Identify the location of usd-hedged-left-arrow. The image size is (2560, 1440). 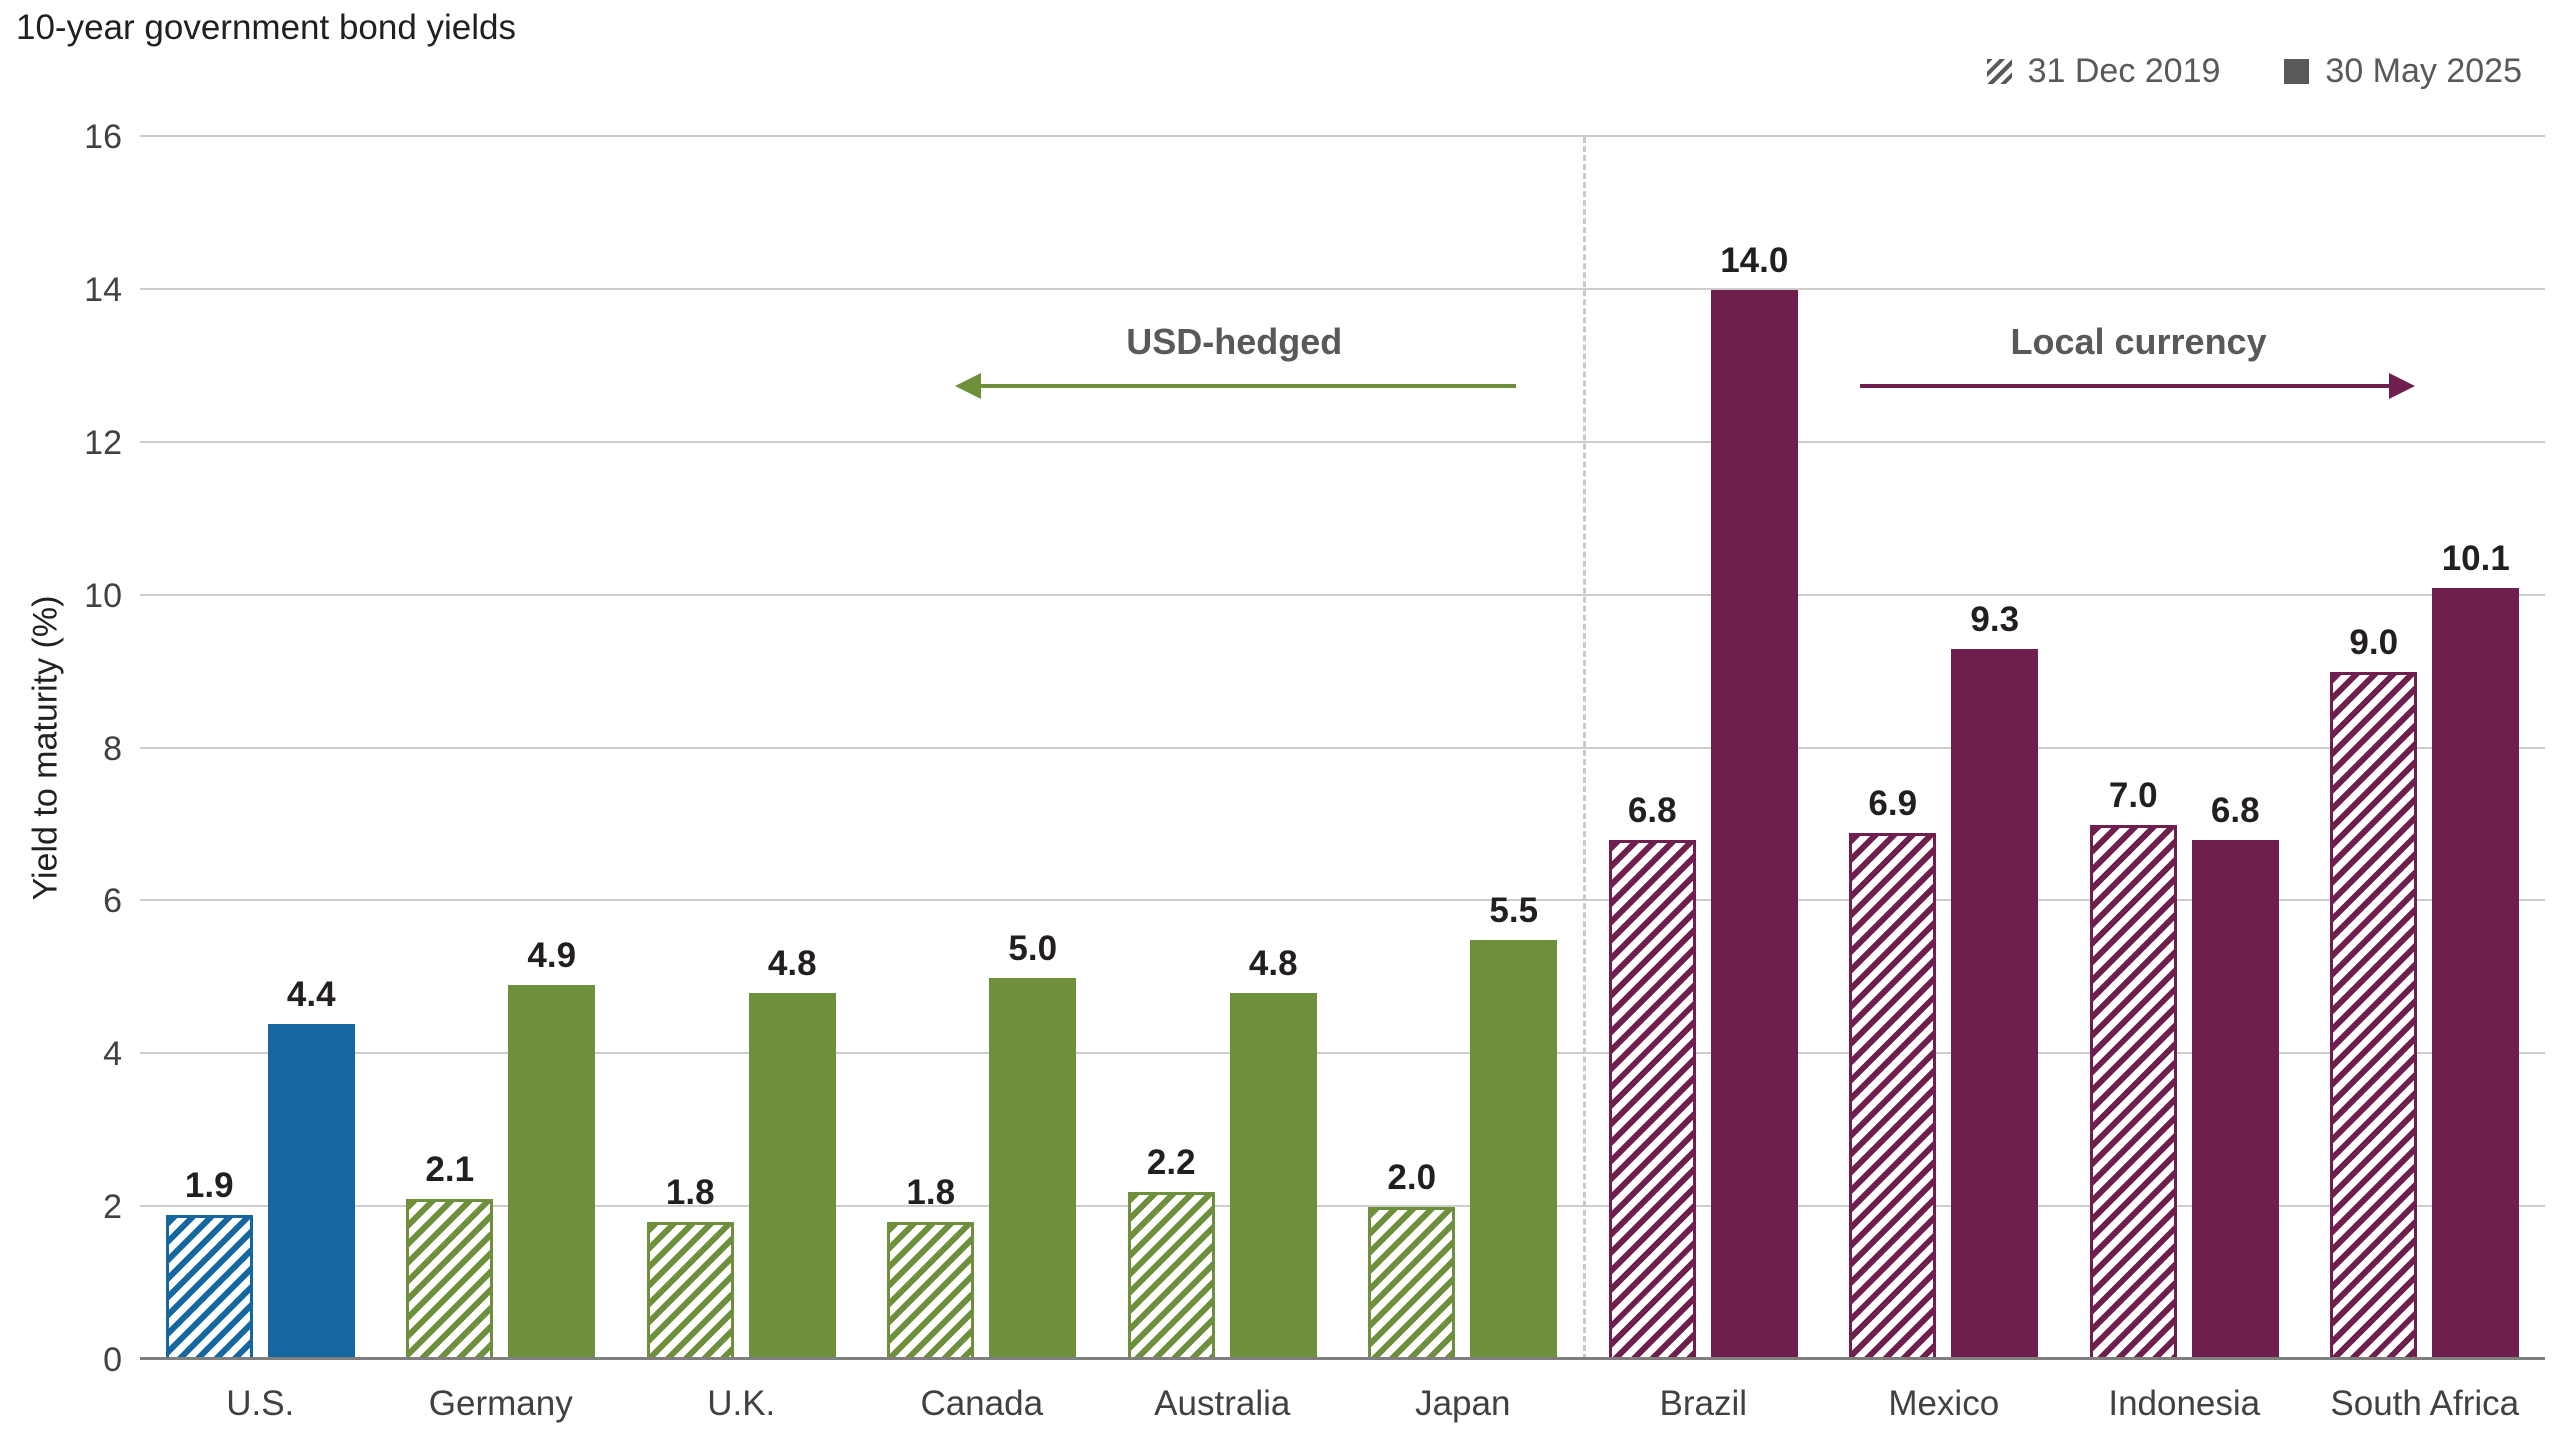
(1235, 386).